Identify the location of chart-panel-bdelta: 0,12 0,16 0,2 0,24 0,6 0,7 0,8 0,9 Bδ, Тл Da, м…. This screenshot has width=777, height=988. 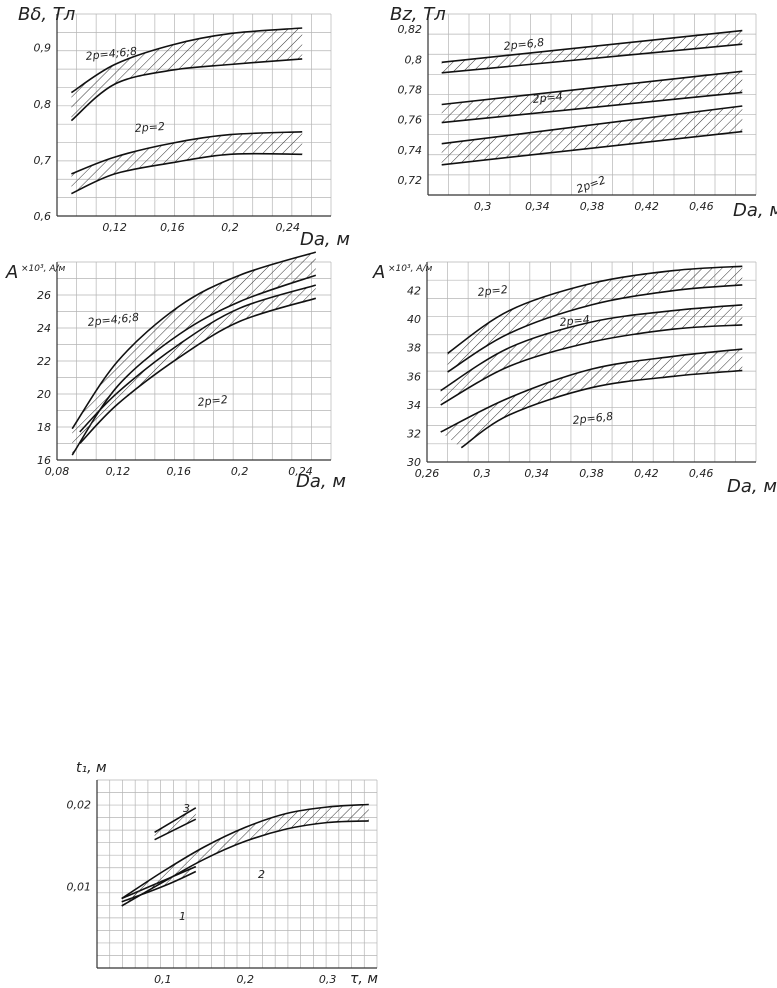
(184, 127).